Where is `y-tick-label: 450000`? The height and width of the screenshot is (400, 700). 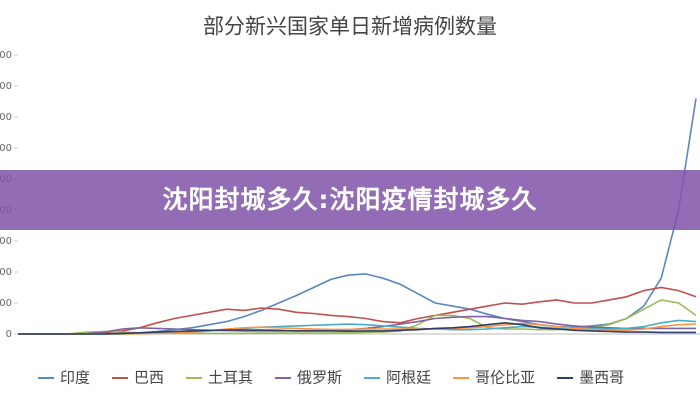 y-tick-label: 450000 is located at coordinates (6, 55).